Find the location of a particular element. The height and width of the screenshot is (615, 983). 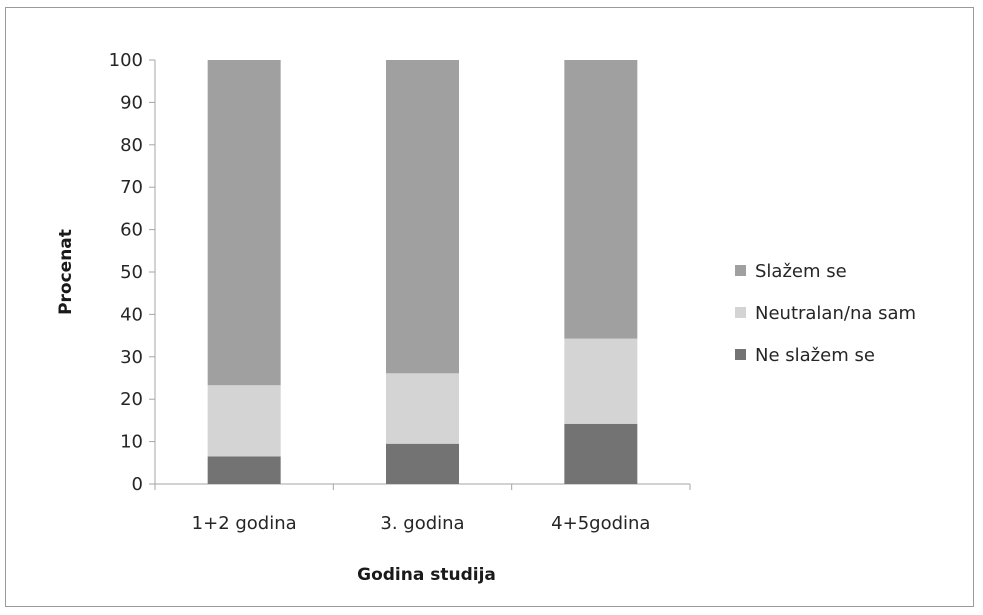

y-tick-label: 50 is located at coordinates (131, 272).